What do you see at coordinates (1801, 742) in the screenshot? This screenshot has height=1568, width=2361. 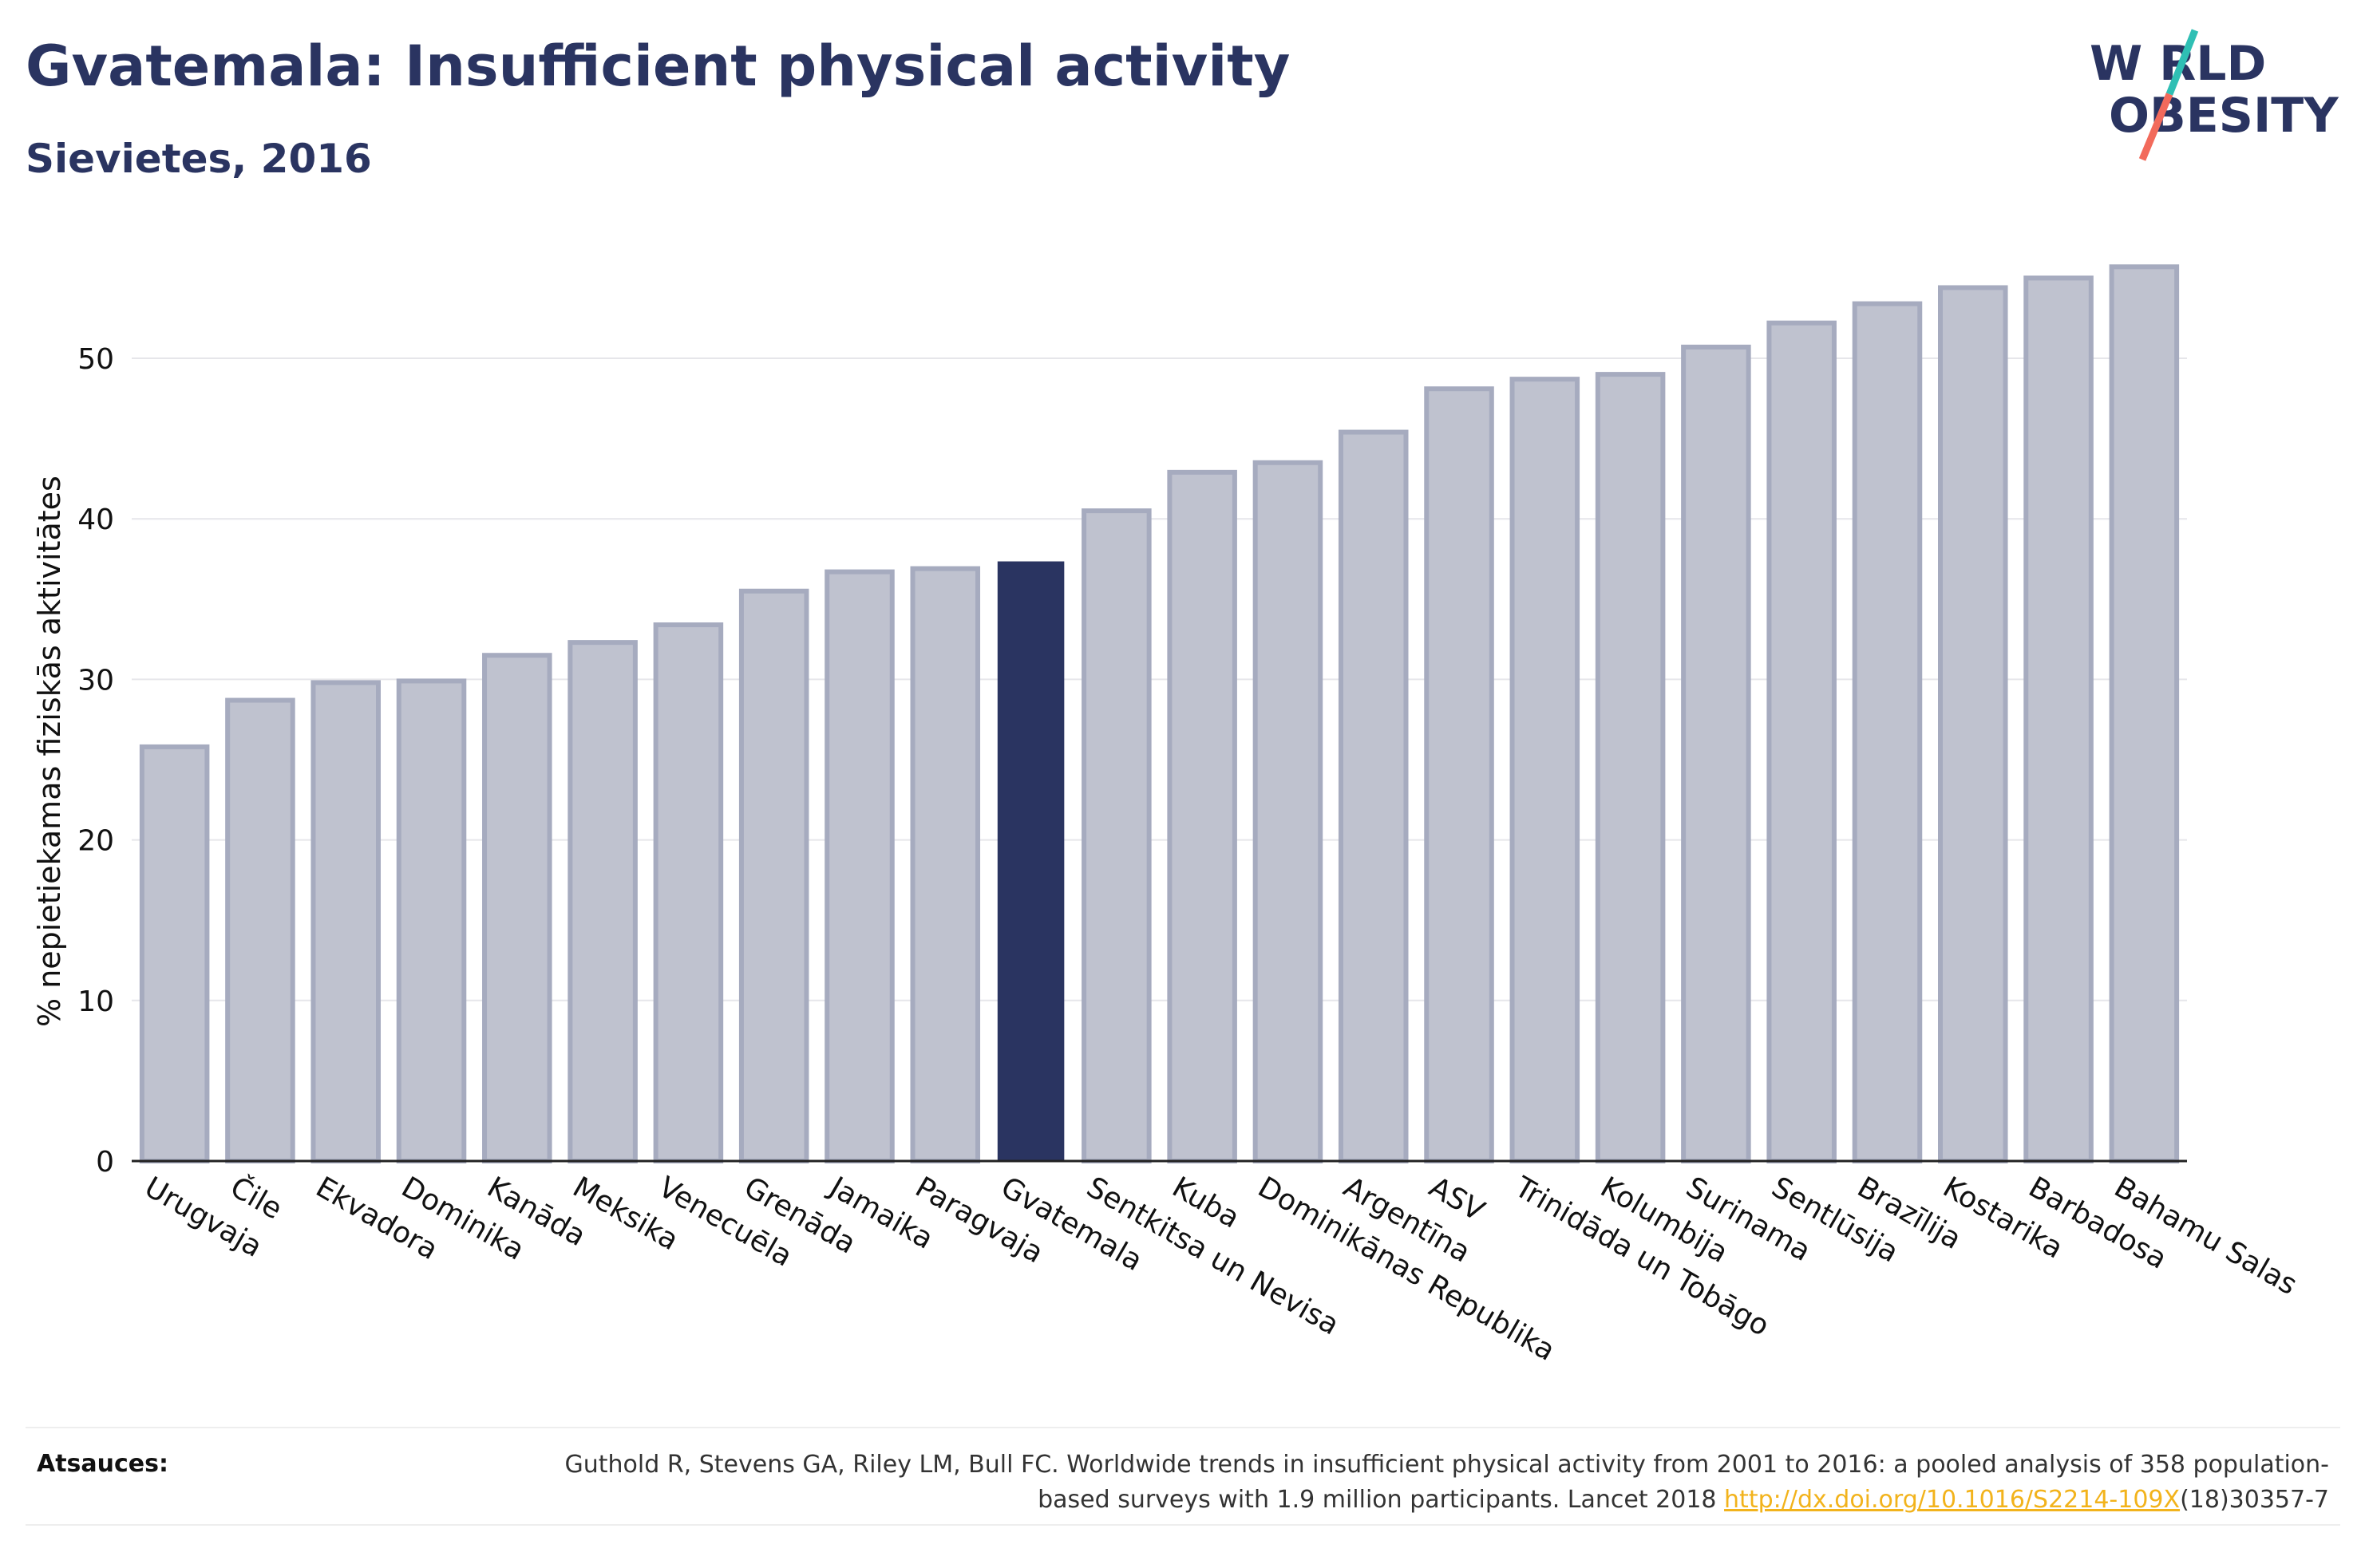 I see `bar-sentlūsija` at bounding box center [1801, 742].